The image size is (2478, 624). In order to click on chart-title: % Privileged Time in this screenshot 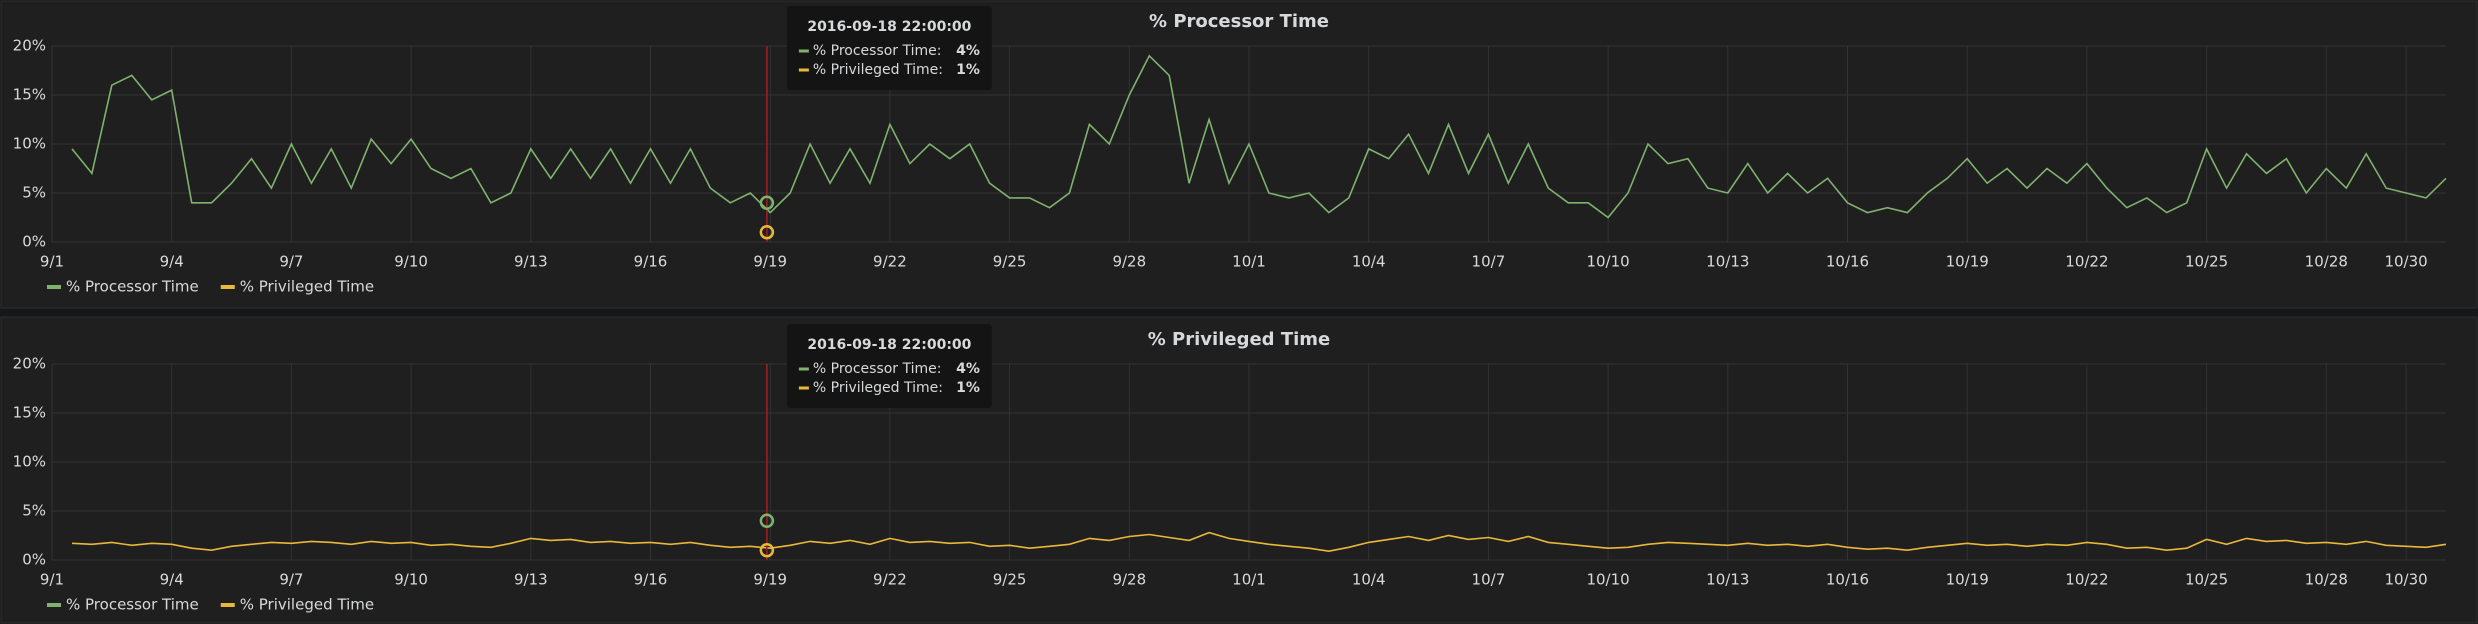, I will do `click(1239, 339)`.